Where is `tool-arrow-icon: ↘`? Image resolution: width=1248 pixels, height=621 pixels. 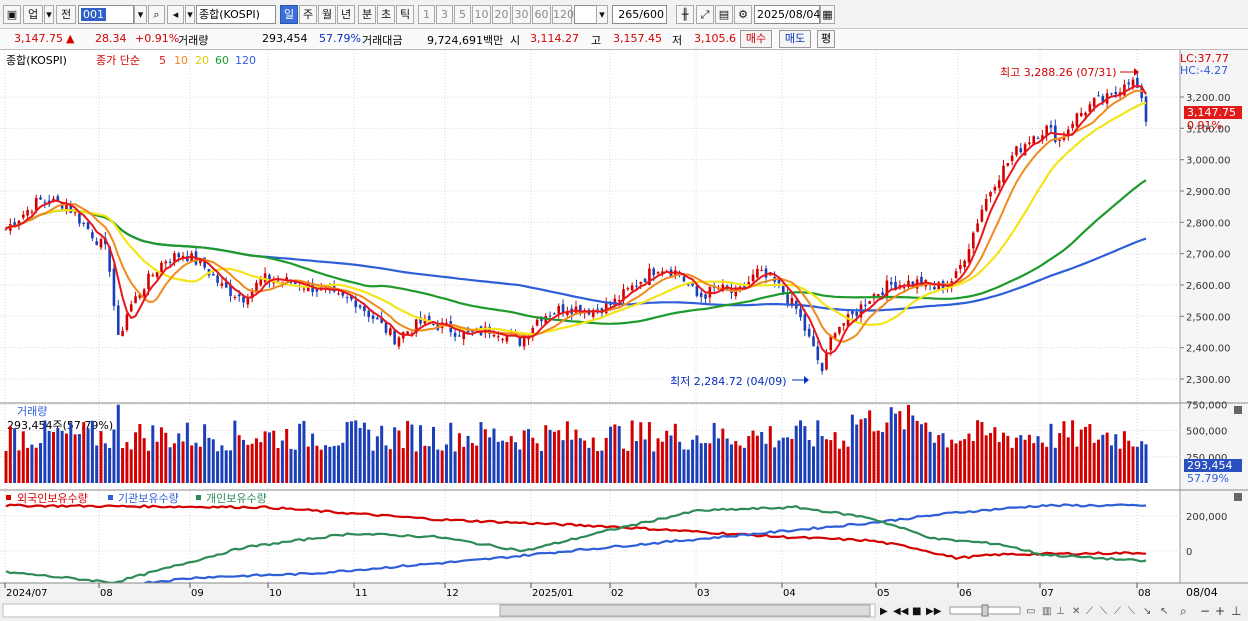
tool-arrow-icon: ↘ is located at coordinates (1147, 611).